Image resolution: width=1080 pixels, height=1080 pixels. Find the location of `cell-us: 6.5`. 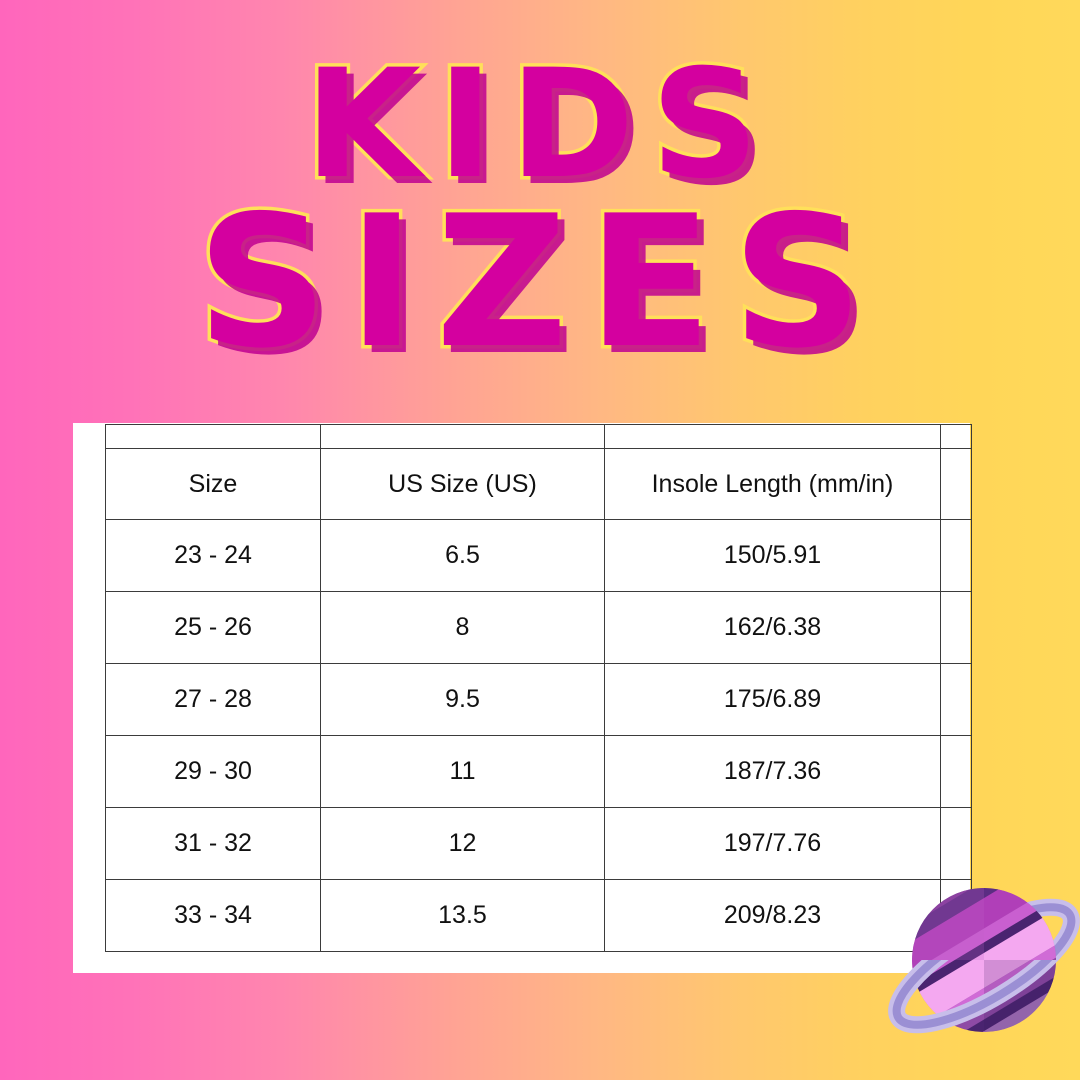

cell-us: 6.5 is located at coordinates (462, 555).